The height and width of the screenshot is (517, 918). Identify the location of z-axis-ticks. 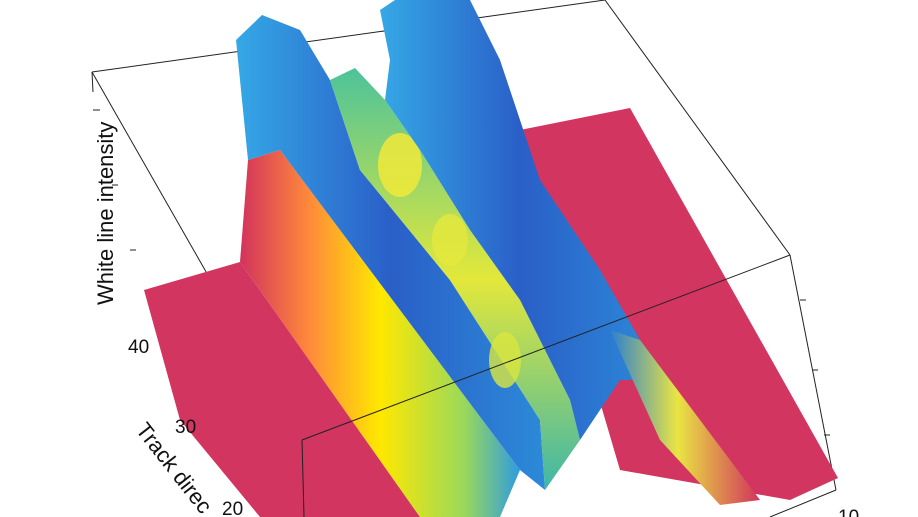
(114, 180).